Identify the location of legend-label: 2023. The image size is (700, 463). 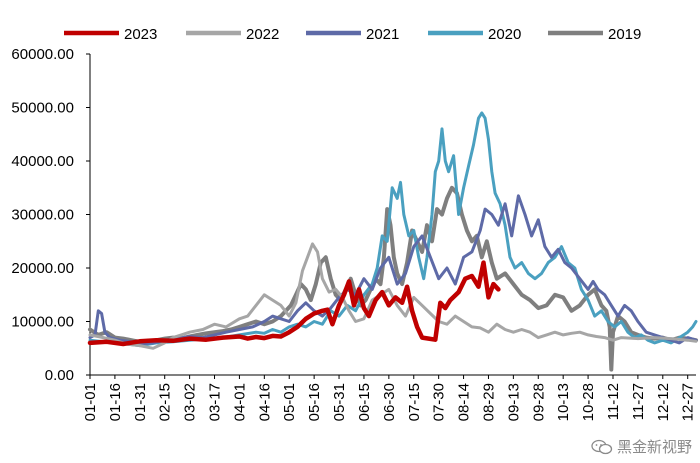
(140, 34).